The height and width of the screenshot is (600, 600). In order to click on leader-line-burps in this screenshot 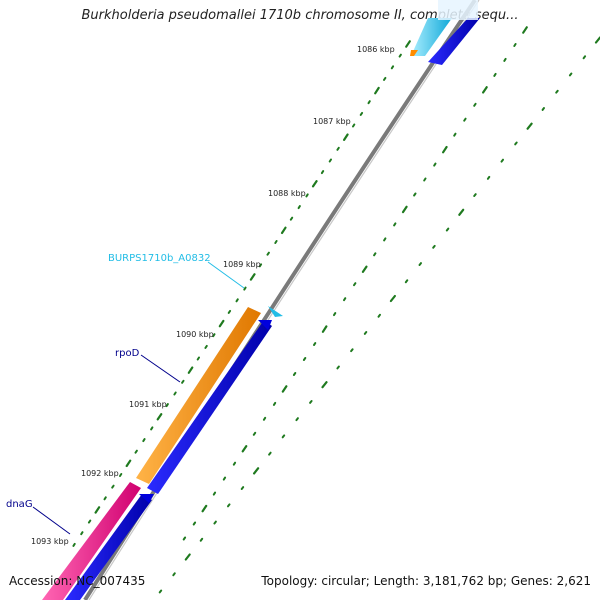, I will do `click(226, 275)`.